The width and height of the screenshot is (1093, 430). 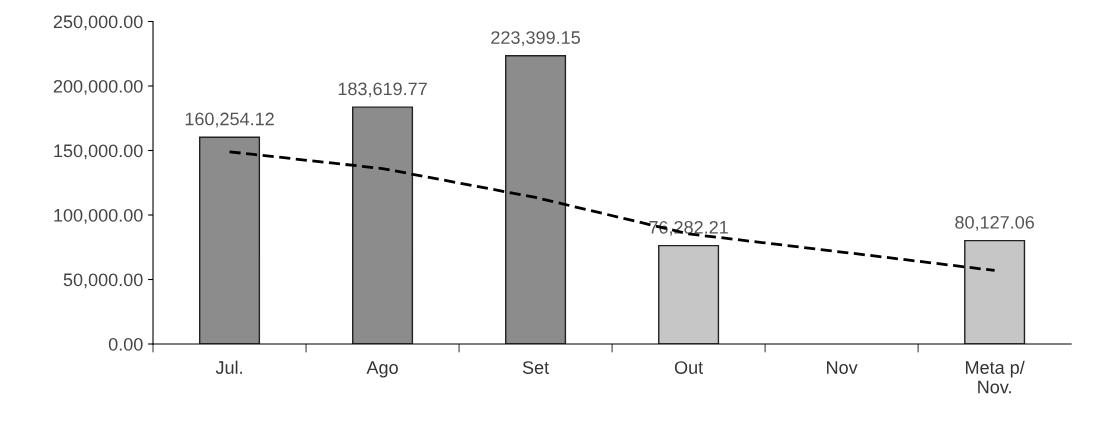 What do you see at coordinates (382, 369) in the screenshot?
I see `x-tick-label: Ago` at bounding box center [382, 369].